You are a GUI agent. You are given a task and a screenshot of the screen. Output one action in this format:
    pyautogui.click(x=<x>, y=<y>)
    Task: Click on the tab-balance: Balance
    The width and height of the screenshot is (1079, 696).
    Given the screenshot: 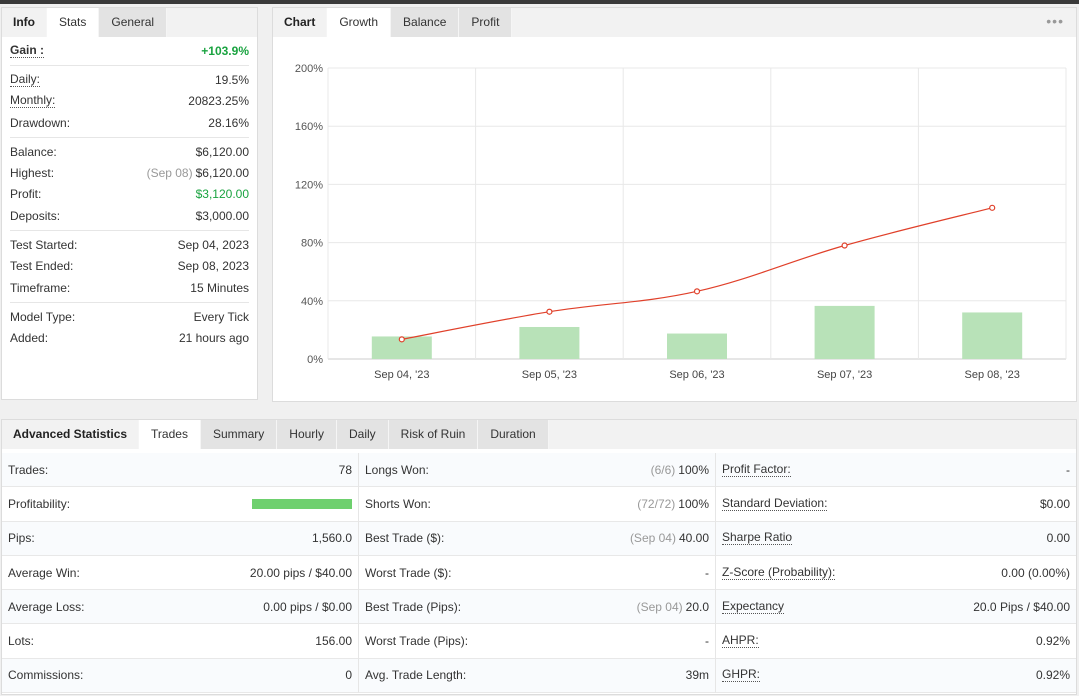 What is the action you would take?
    pyautogui.click(x=425, y=22)
    